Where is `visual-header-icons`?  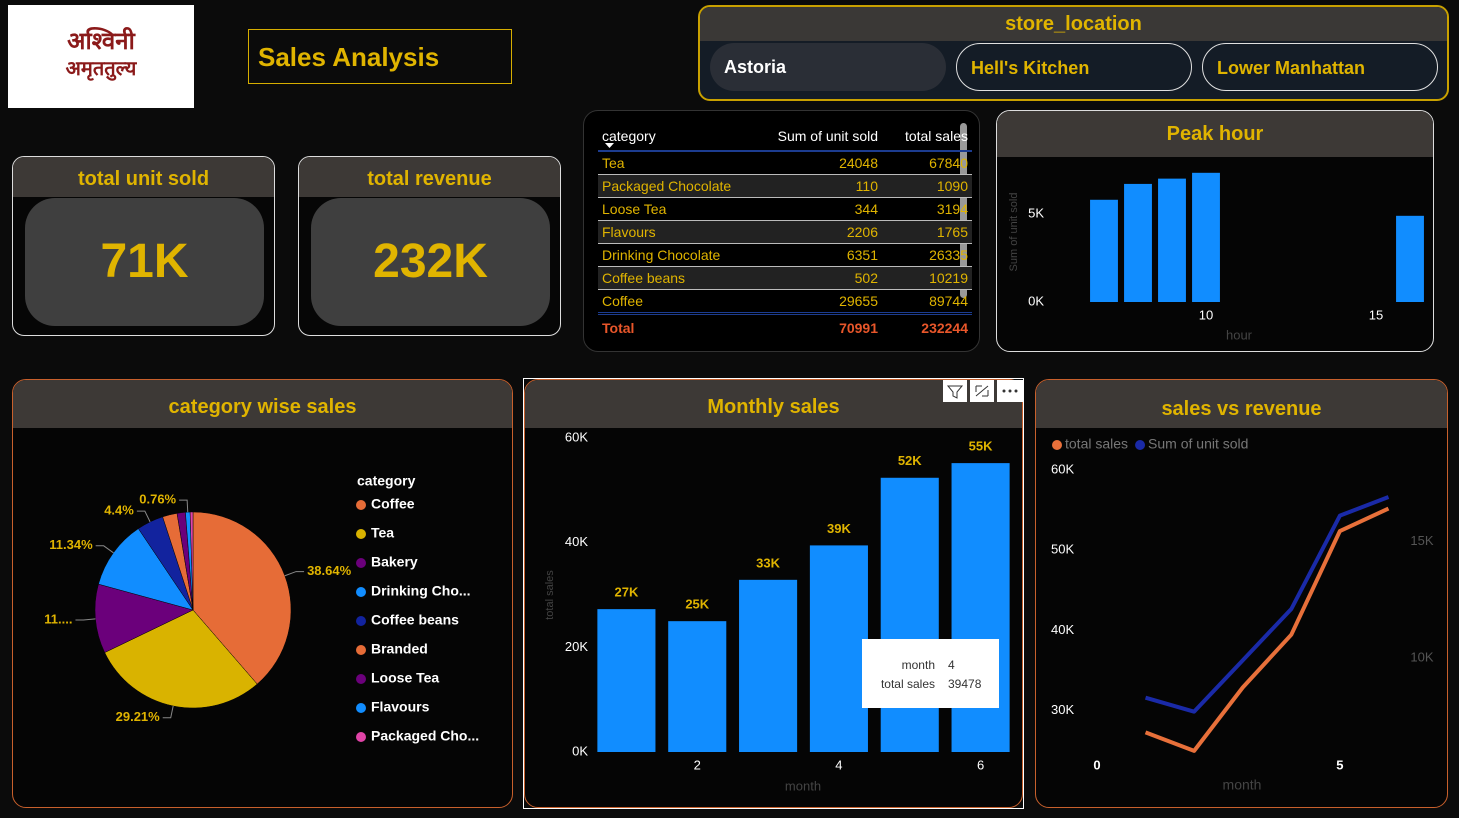 visual-header-icons is located at coordinates (983, 391).